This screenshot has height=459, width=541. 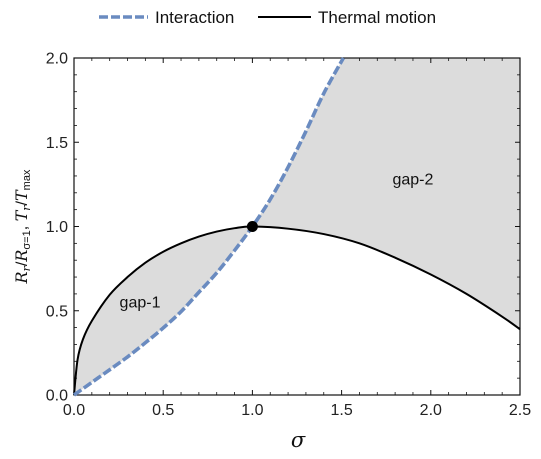 I want to click on y-axis-title-part: σ=1, so click(x=27, y=239).